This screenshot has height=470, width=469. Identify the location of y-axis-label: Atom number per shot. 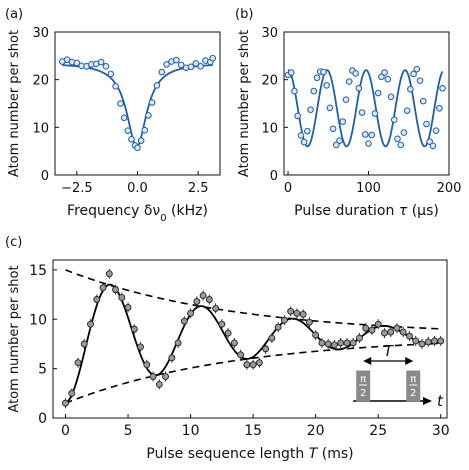
(14, 338).